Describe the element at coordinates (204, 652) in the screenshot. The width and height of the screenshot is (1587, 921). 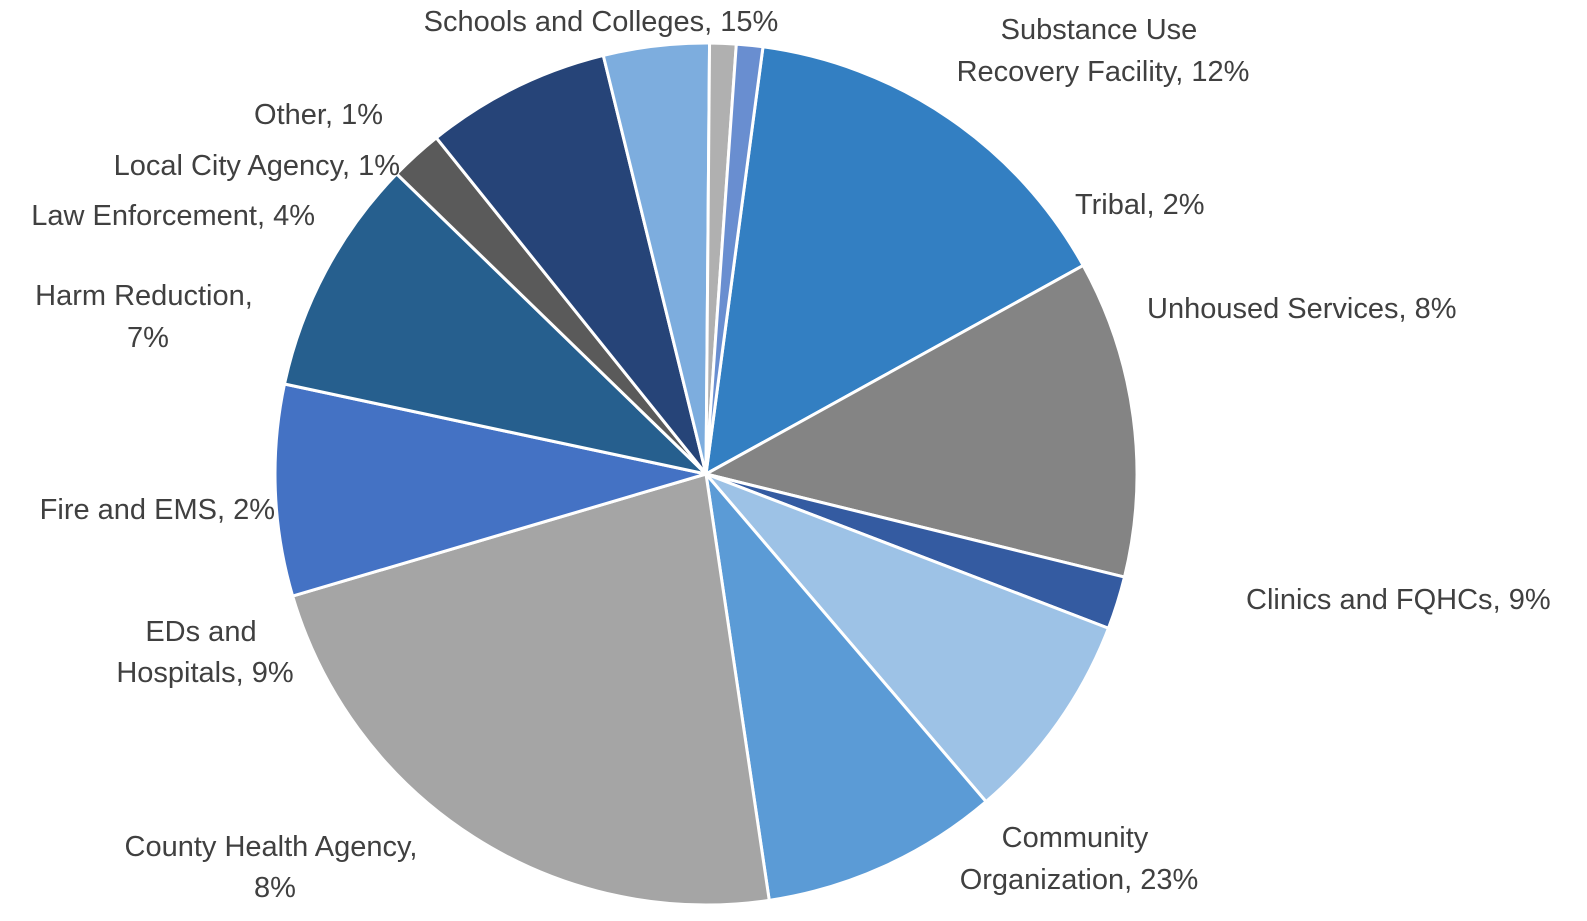
I see `slice-label-eds-and-hospitals: EDs and Hospitals, 9%` at that location.